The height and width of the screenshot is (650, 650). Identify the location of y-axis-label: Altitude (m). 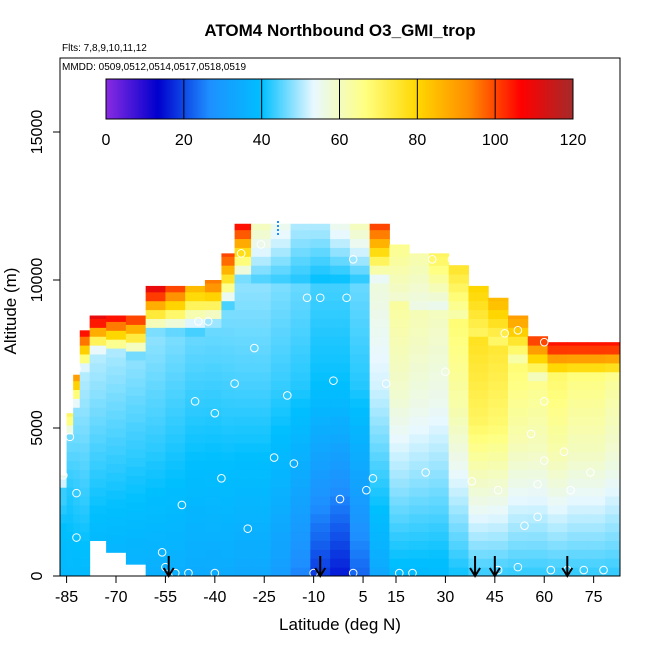
(10, 311).